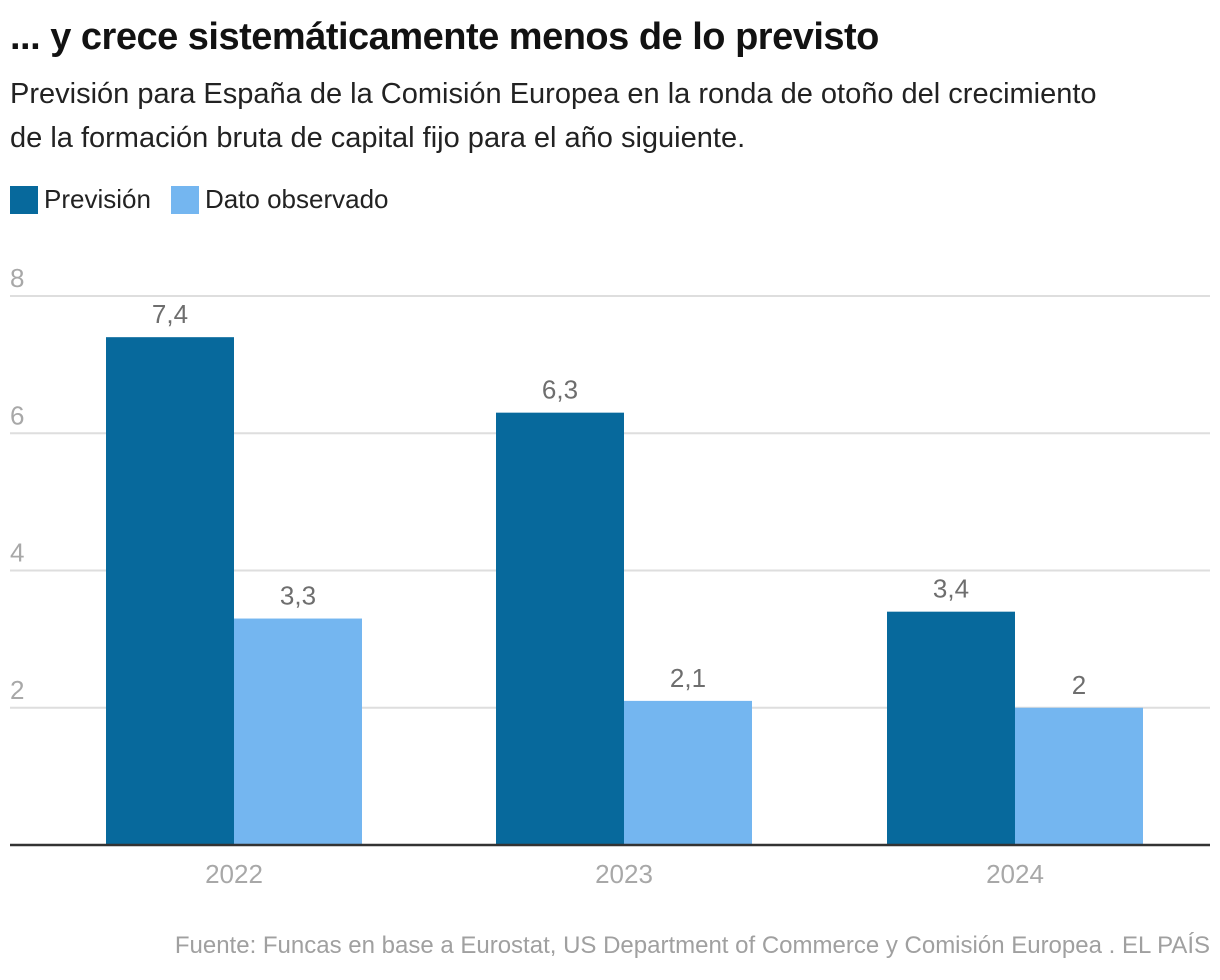 The image size is (1220, 980). I want to click on legend-item-observado: Dato observado, so click(279, 199).